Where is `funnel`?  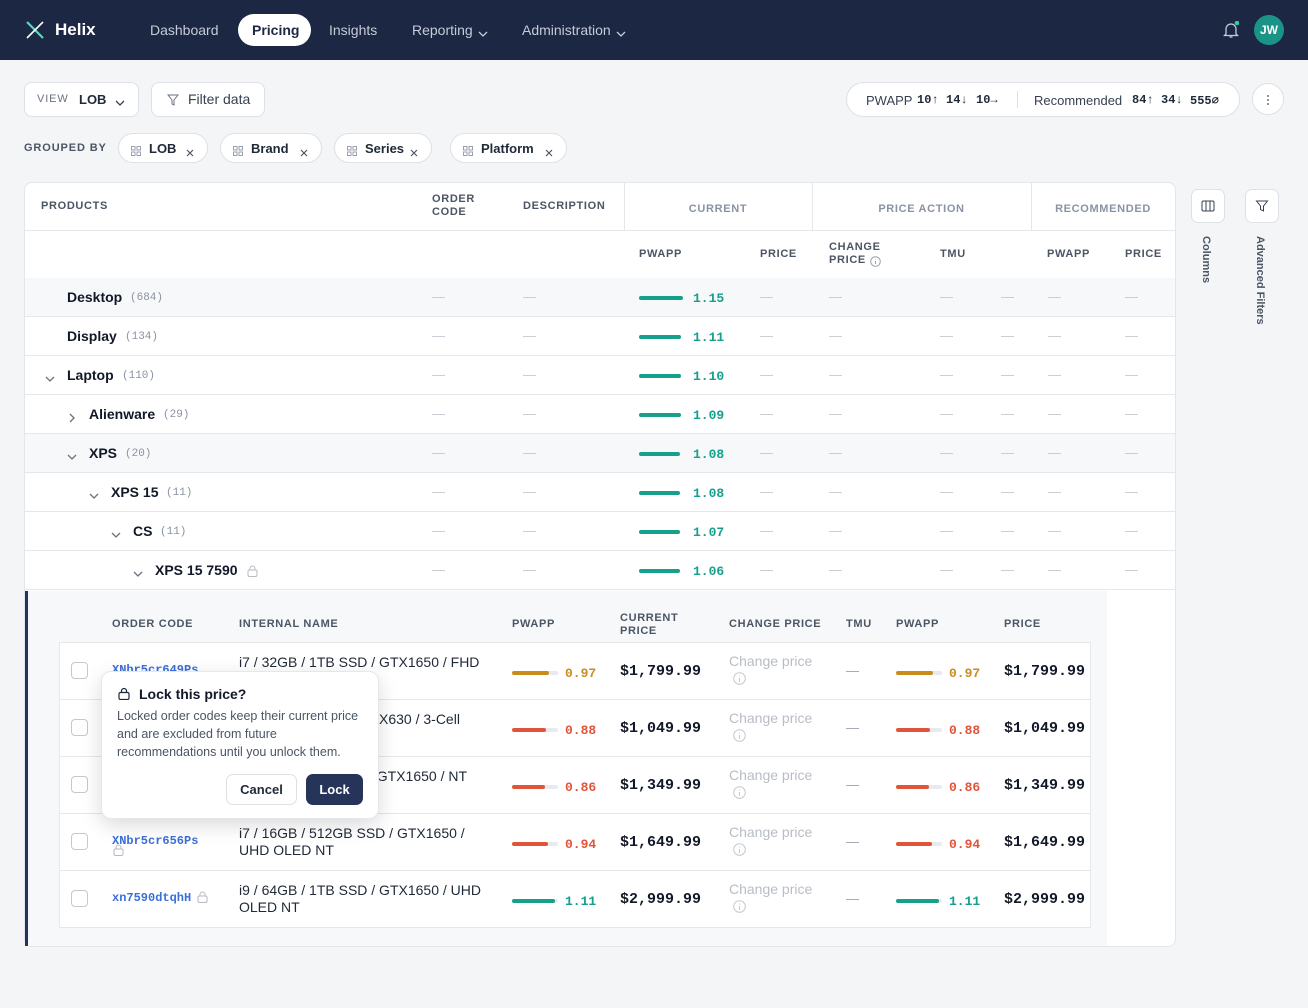 funnel is located at coordinates (173, 100).